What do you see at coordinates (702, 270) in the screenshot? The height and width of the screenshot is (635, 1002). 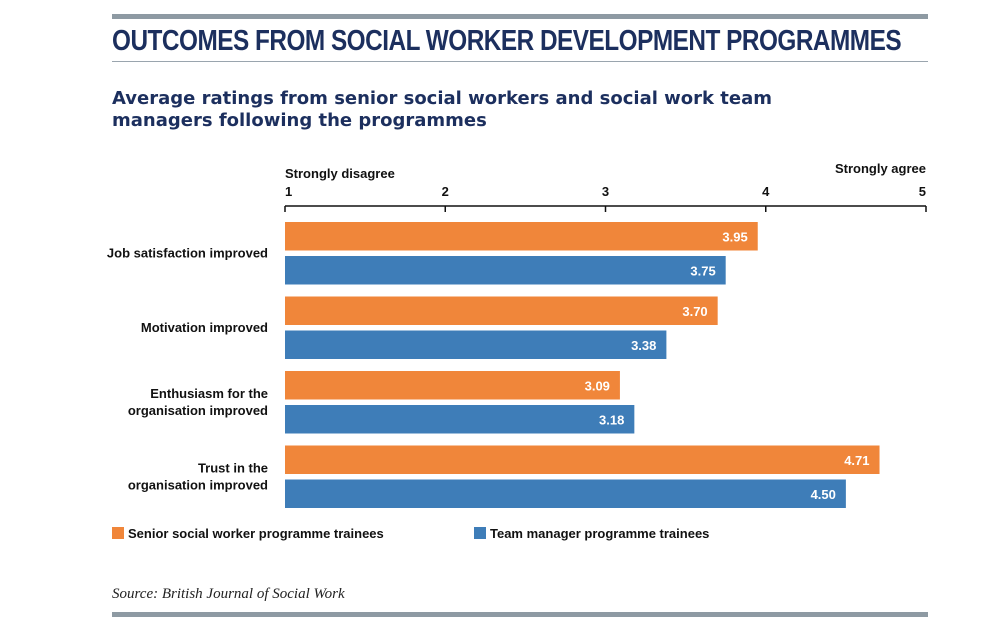 I see `data-label: 3.75` at bounding box center [702, 270].